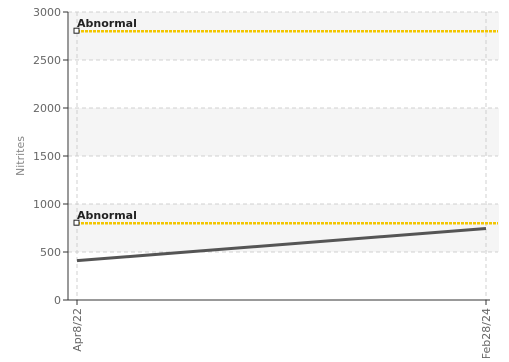  Describe the element at coordinates (57, 300) in the screenshot. I see `y-tick-label: 0` at that location.